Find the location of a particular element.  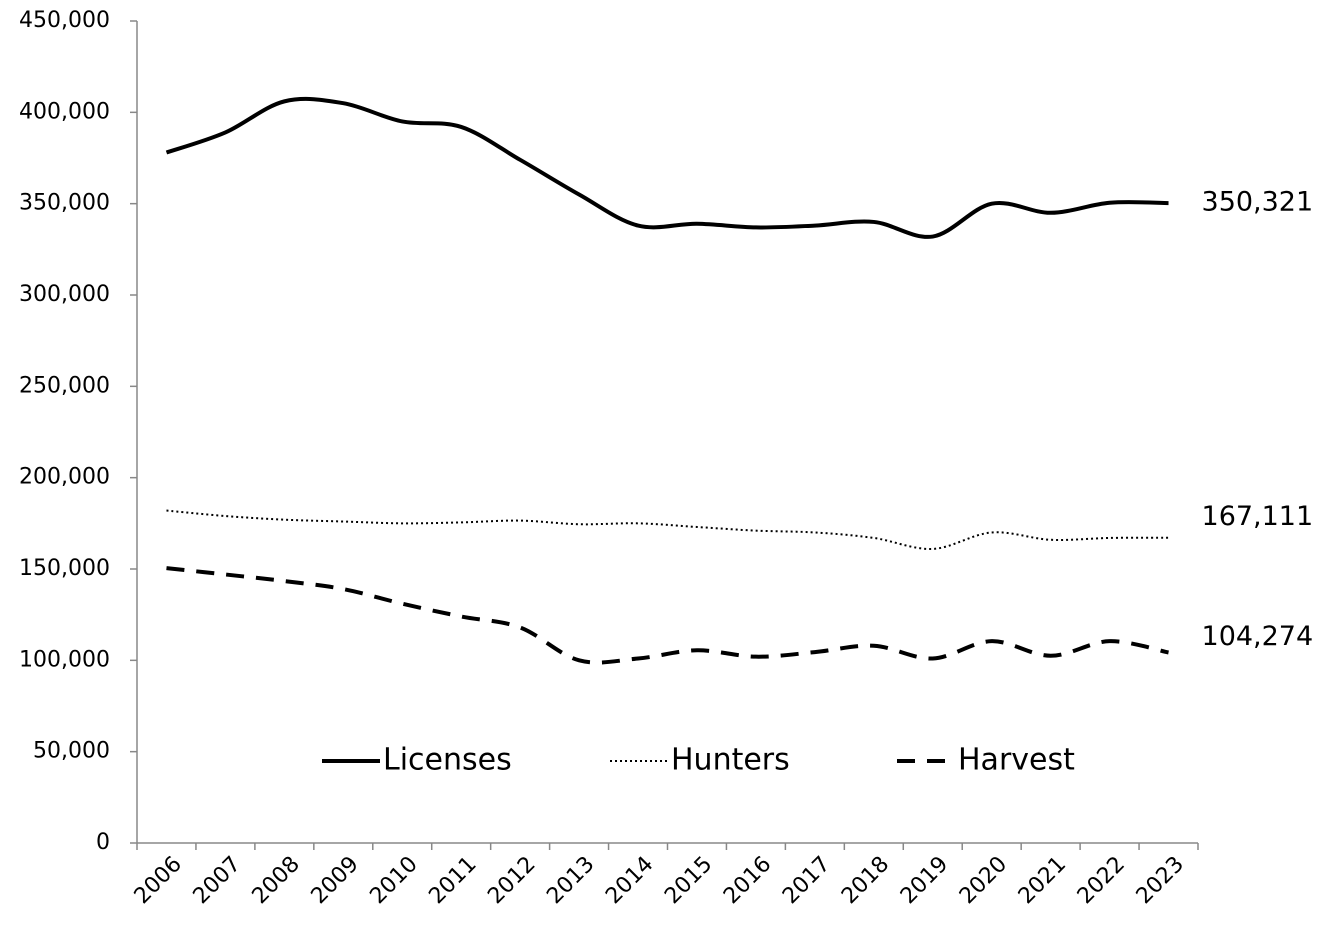

x-tick-label: 2023 is located at coordinates (1160, 880).